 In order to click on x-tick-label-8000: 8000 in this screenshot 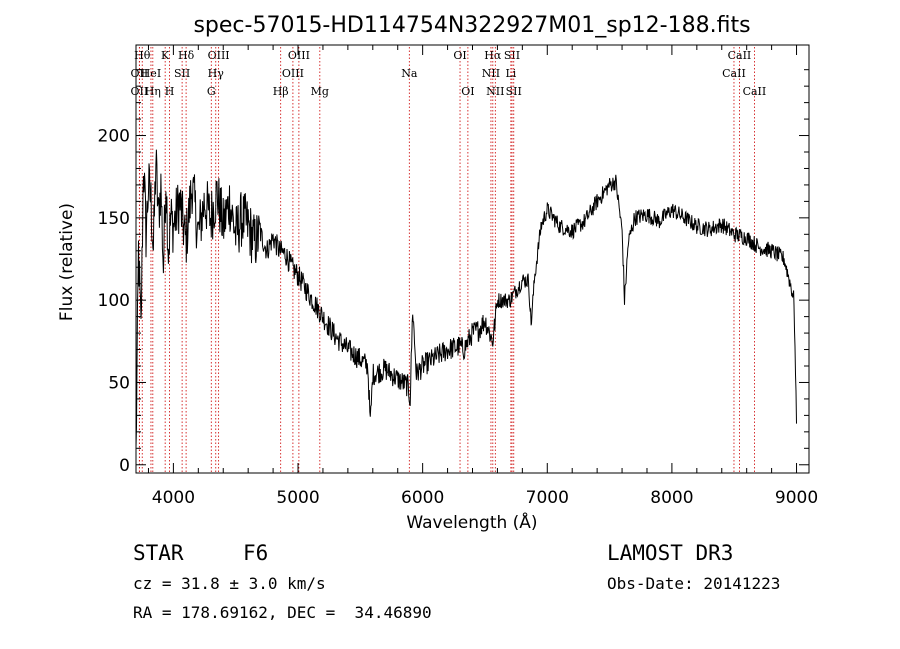, I will do `click(671, 498)`.